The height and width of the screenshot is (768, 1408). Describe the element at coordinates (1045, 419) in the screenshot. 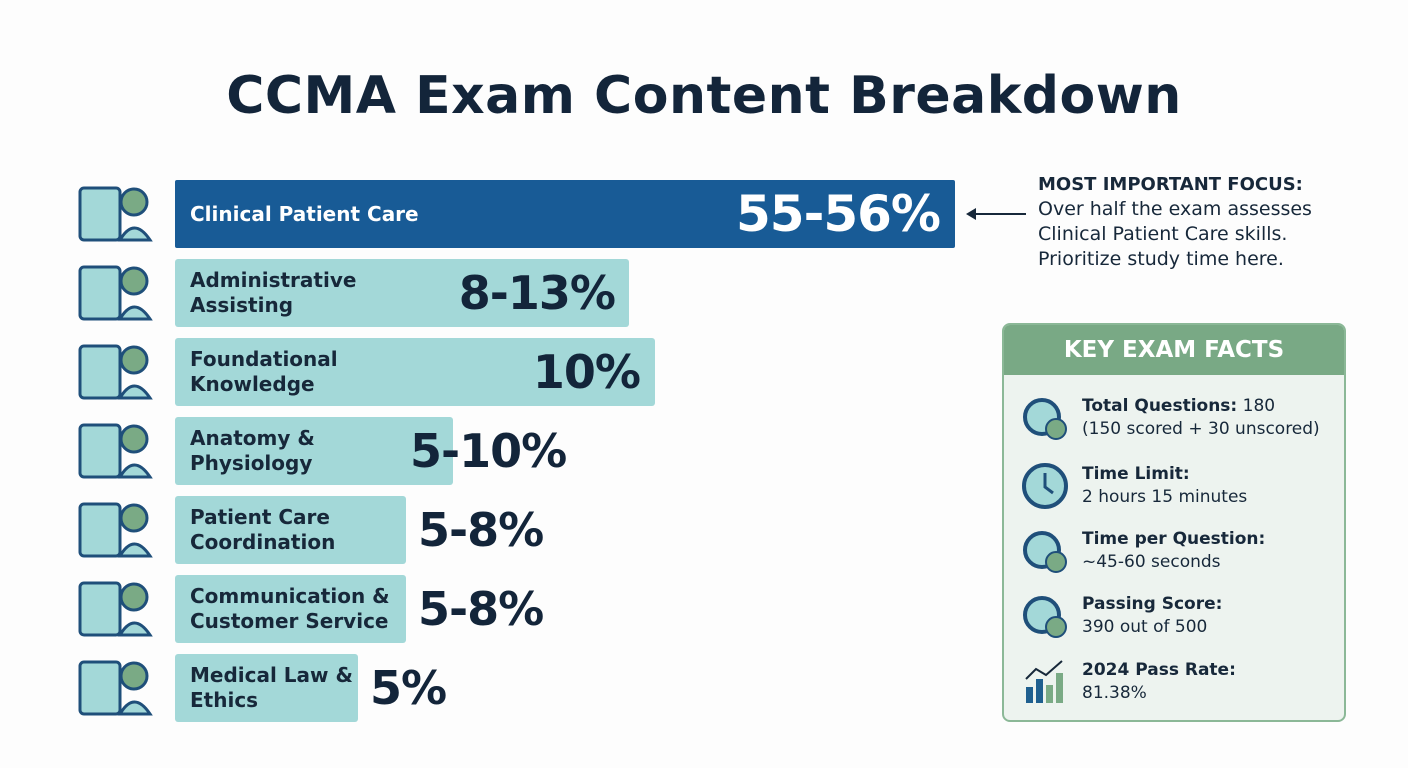

I see `stopwatch-clipboard-icon` at that location.